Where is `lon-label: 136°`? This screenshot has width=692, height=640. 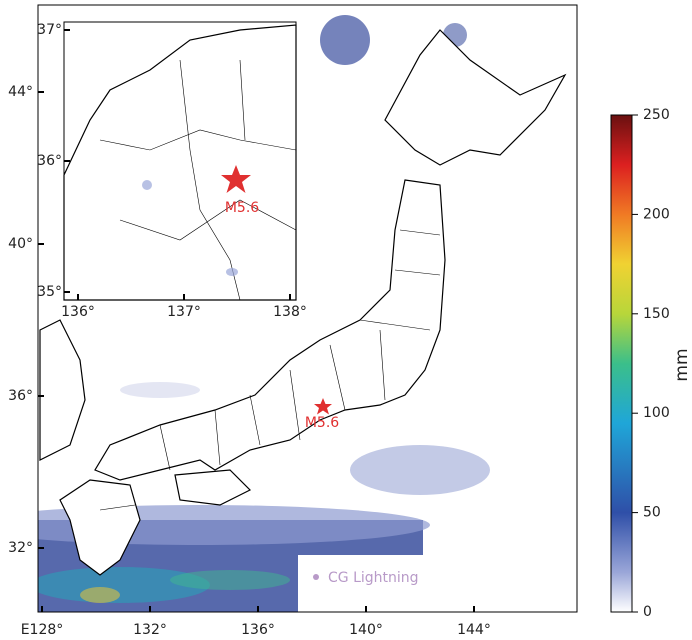
lon-label: 136° is located at coordinates (258, 630).